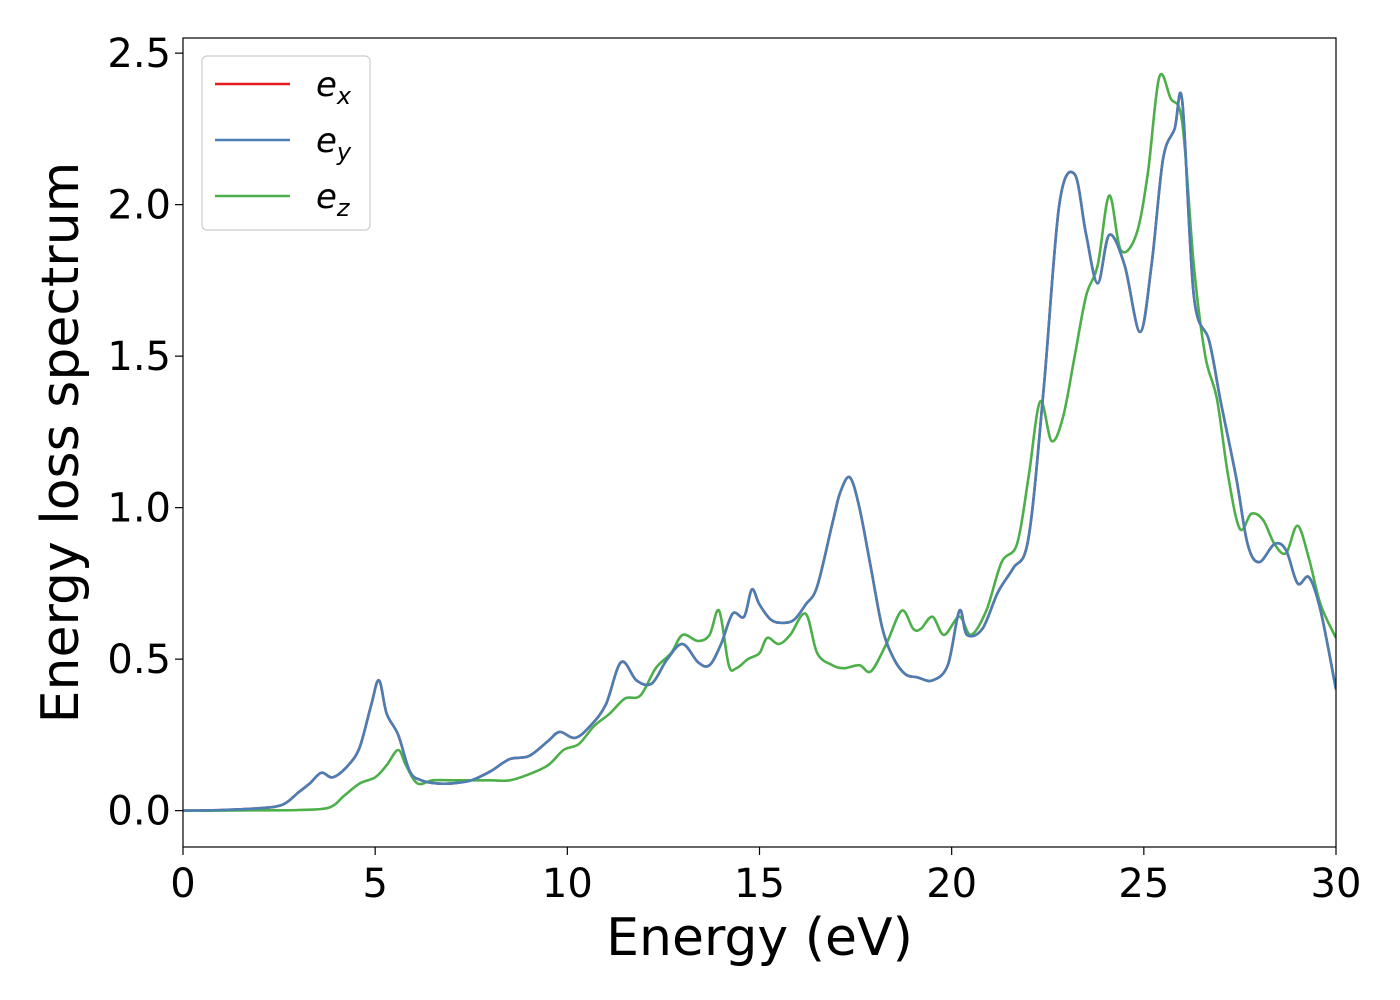 The width and height of the screenshot is (1400, 1000). Describe the element at coordinates (139, 509) in the screenshot. I see `y-tick-label: 1.0` at that location.